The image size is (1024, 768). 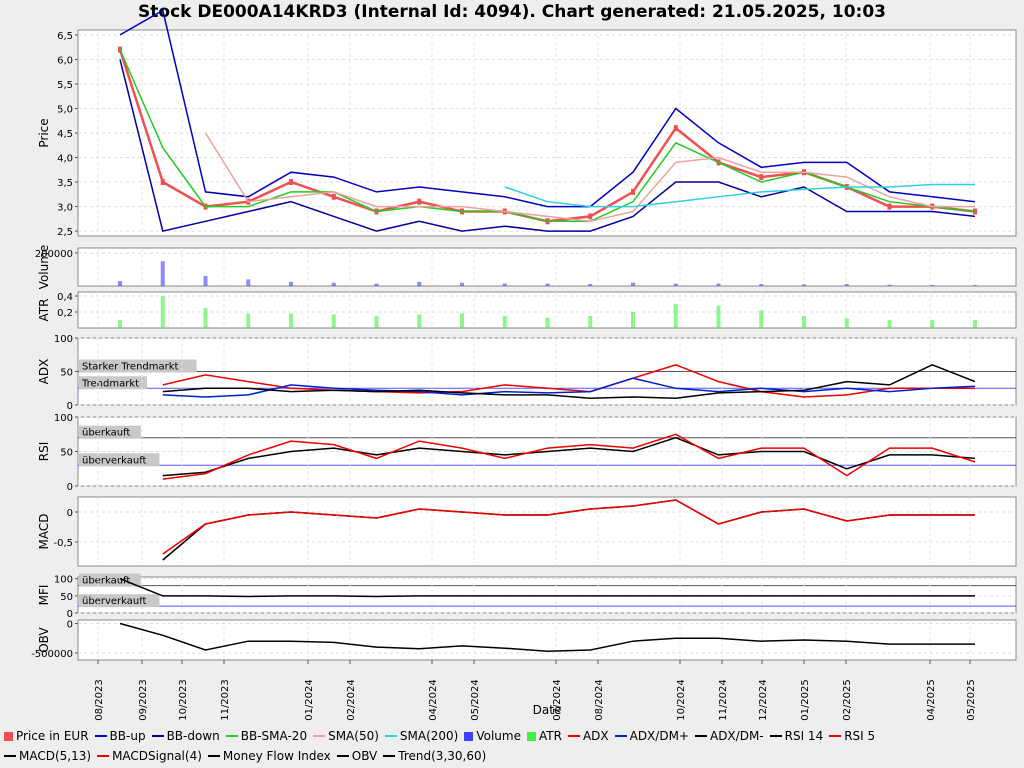 What do you see at coordinates (44, 132) in the screenshot?
I see `y-axis-label: Price` at bounding box center [44, 132].